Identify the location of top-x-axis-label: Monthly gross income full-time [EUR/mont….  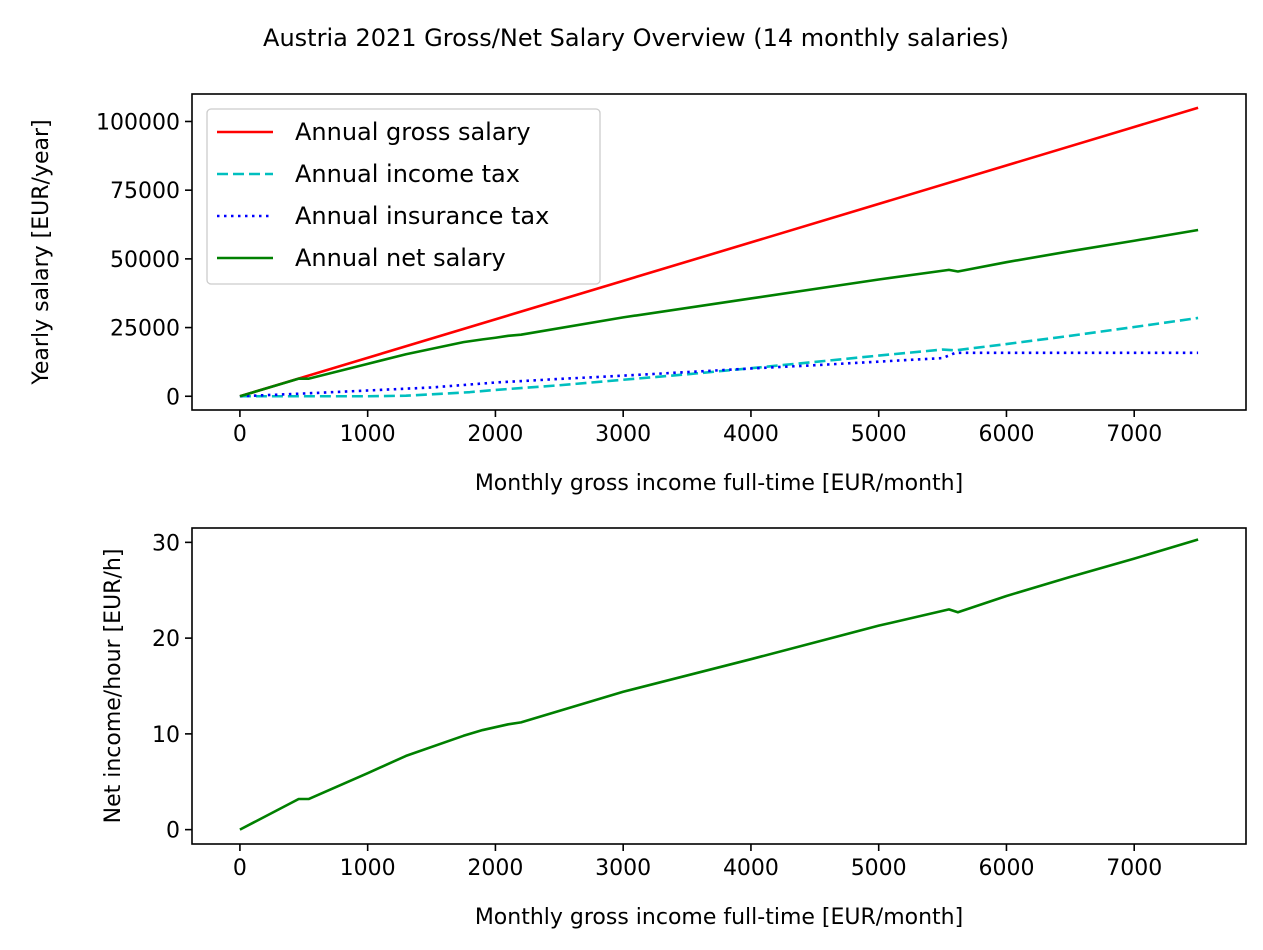
(719, 483).